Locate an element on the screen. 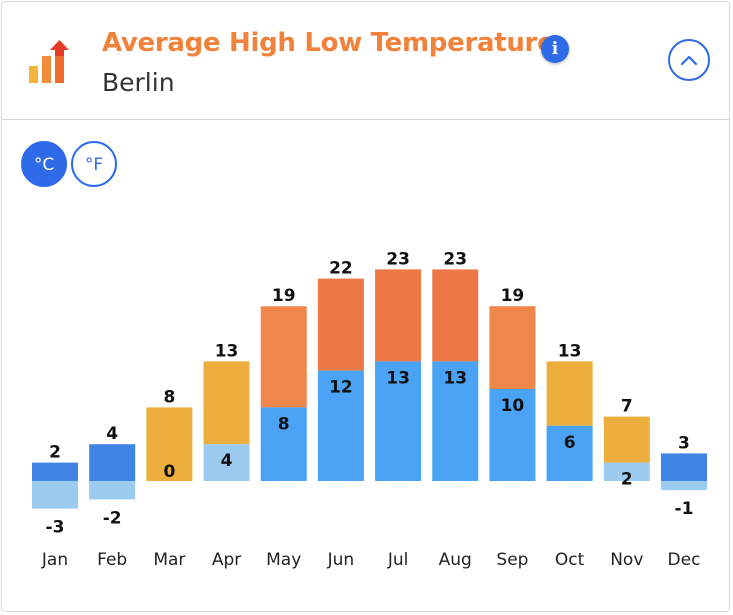 The image size is (733, 615). month-label-nov: Nov is located at coordinates (626, 560).